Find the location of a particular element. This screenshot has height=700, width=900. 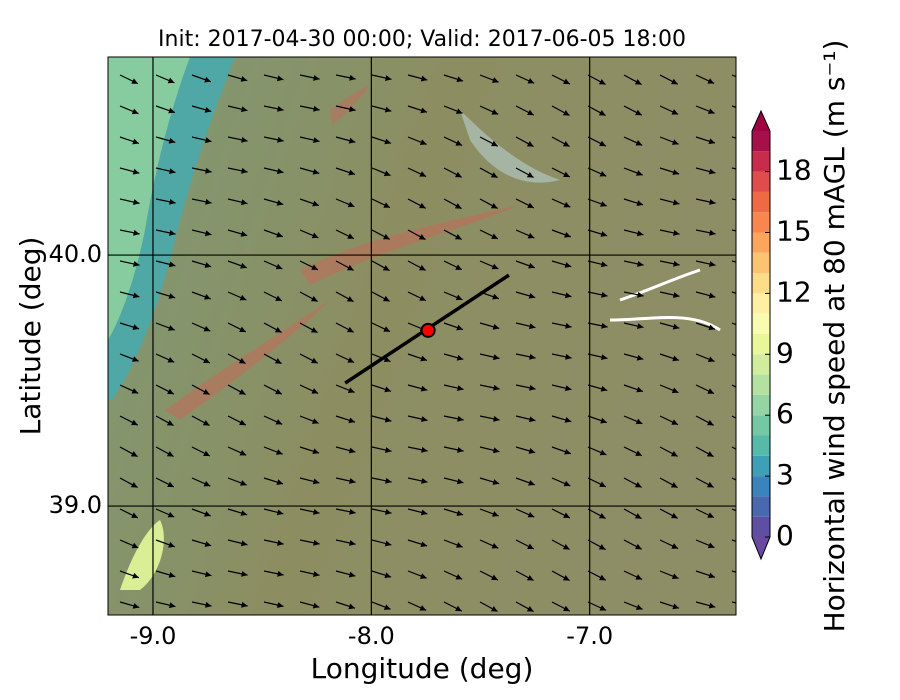

colorbar-tick-label: 18 is located at coordinates (794, 170).